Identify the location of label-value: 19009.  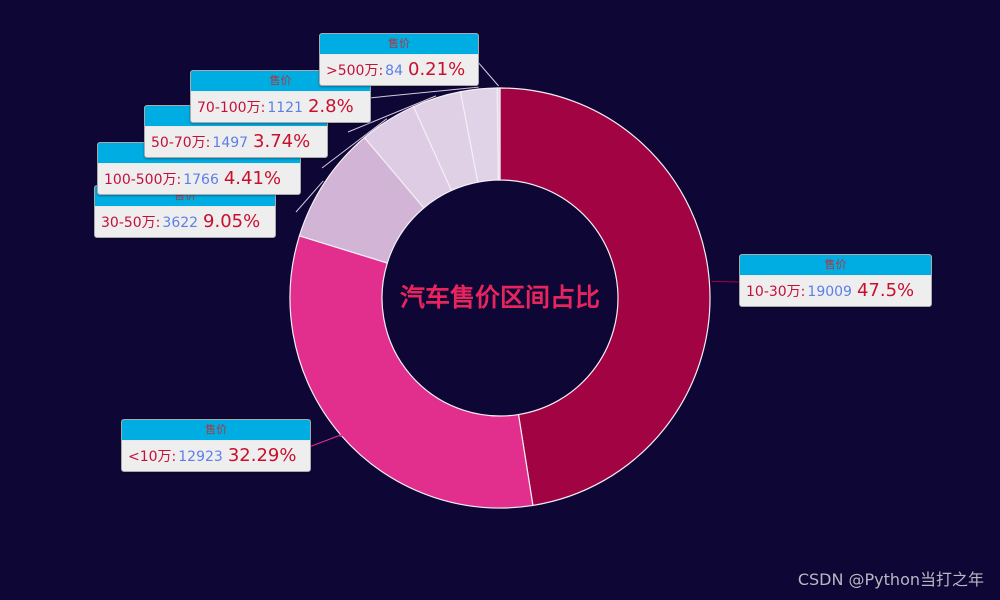
(829, 292).